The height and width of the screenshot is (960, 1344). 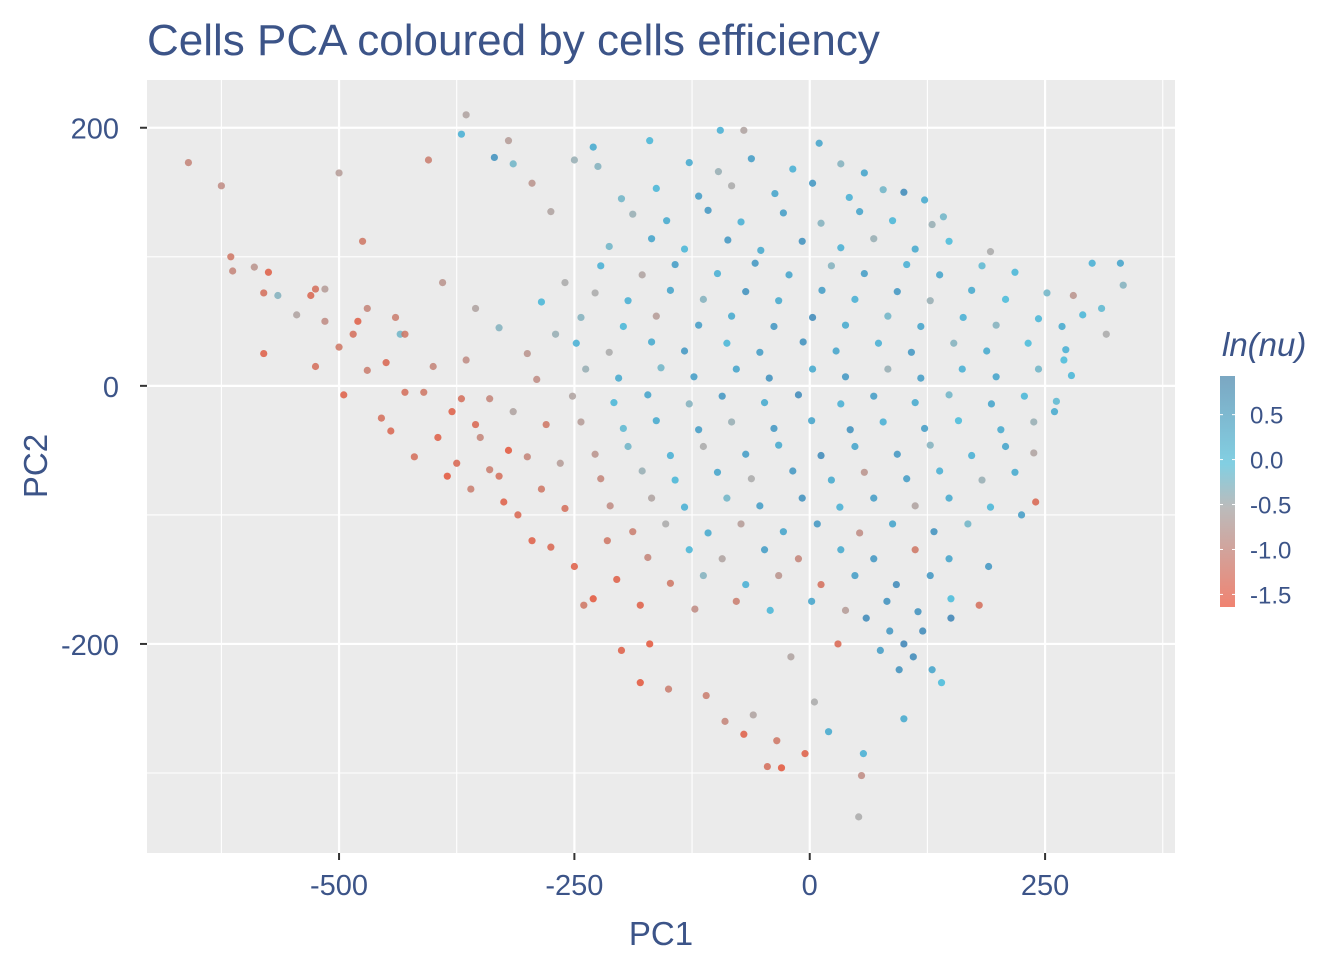 I want to click on y-tick-label: 200, so click(x=95, y=130).